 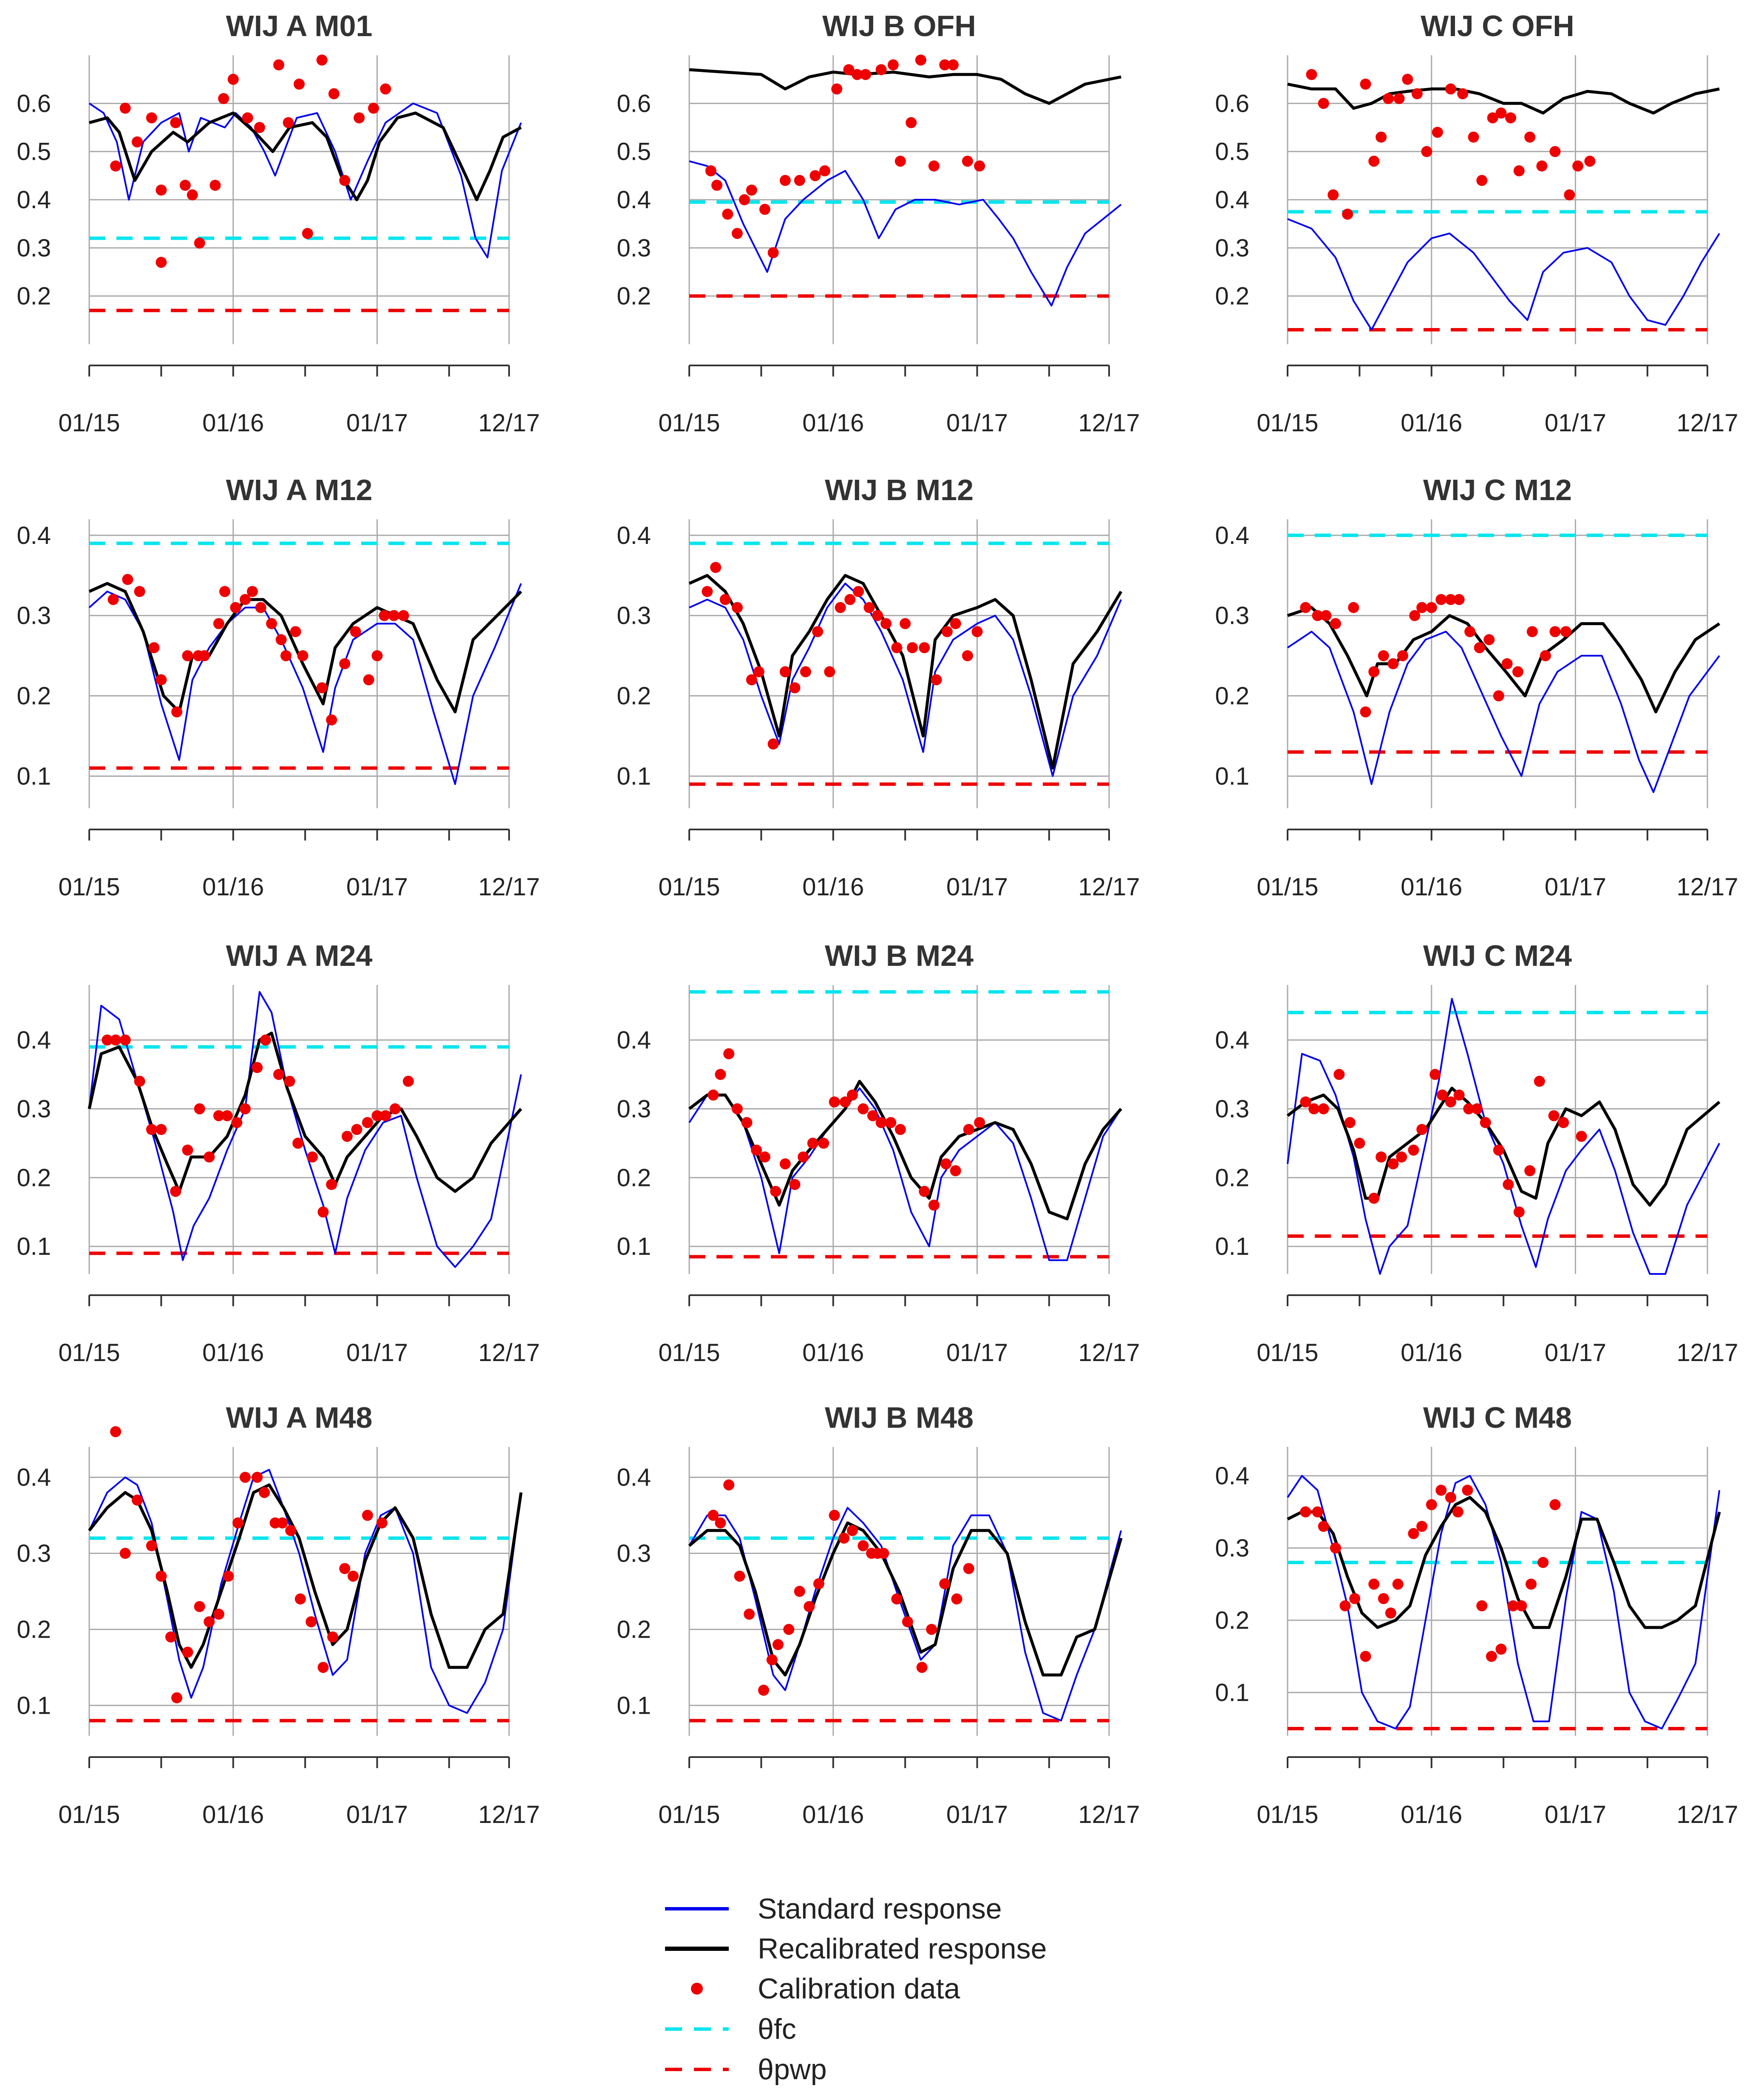 What do you see at coordinates (977, 887) in the screenshot?
I see `x-tick-label: 01/17` at bounding box center [977, 887].